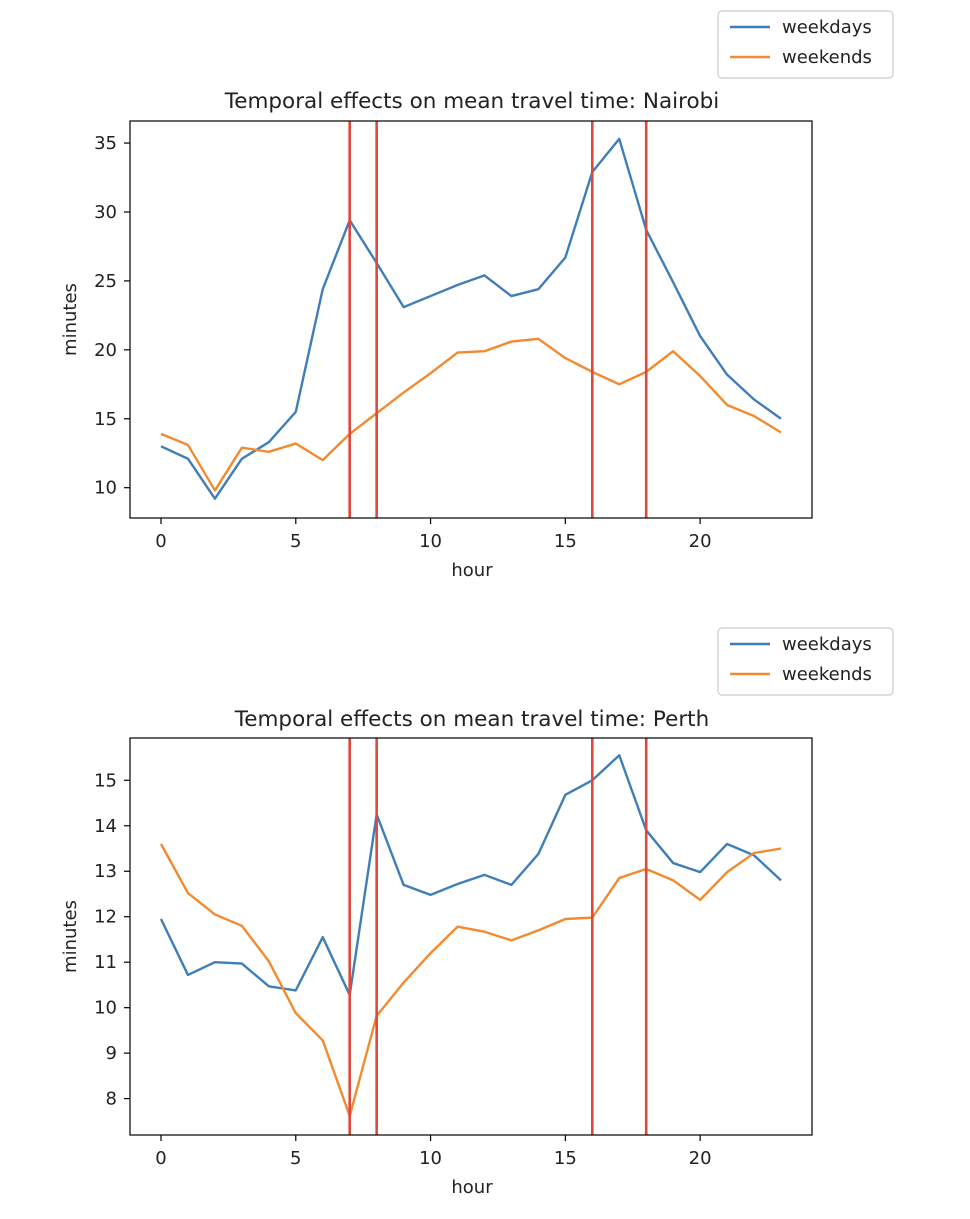 Image resolution: width=970 pixels, height=1219 pixels. I want to click on y-tick-label: 13, so click(105, 871).